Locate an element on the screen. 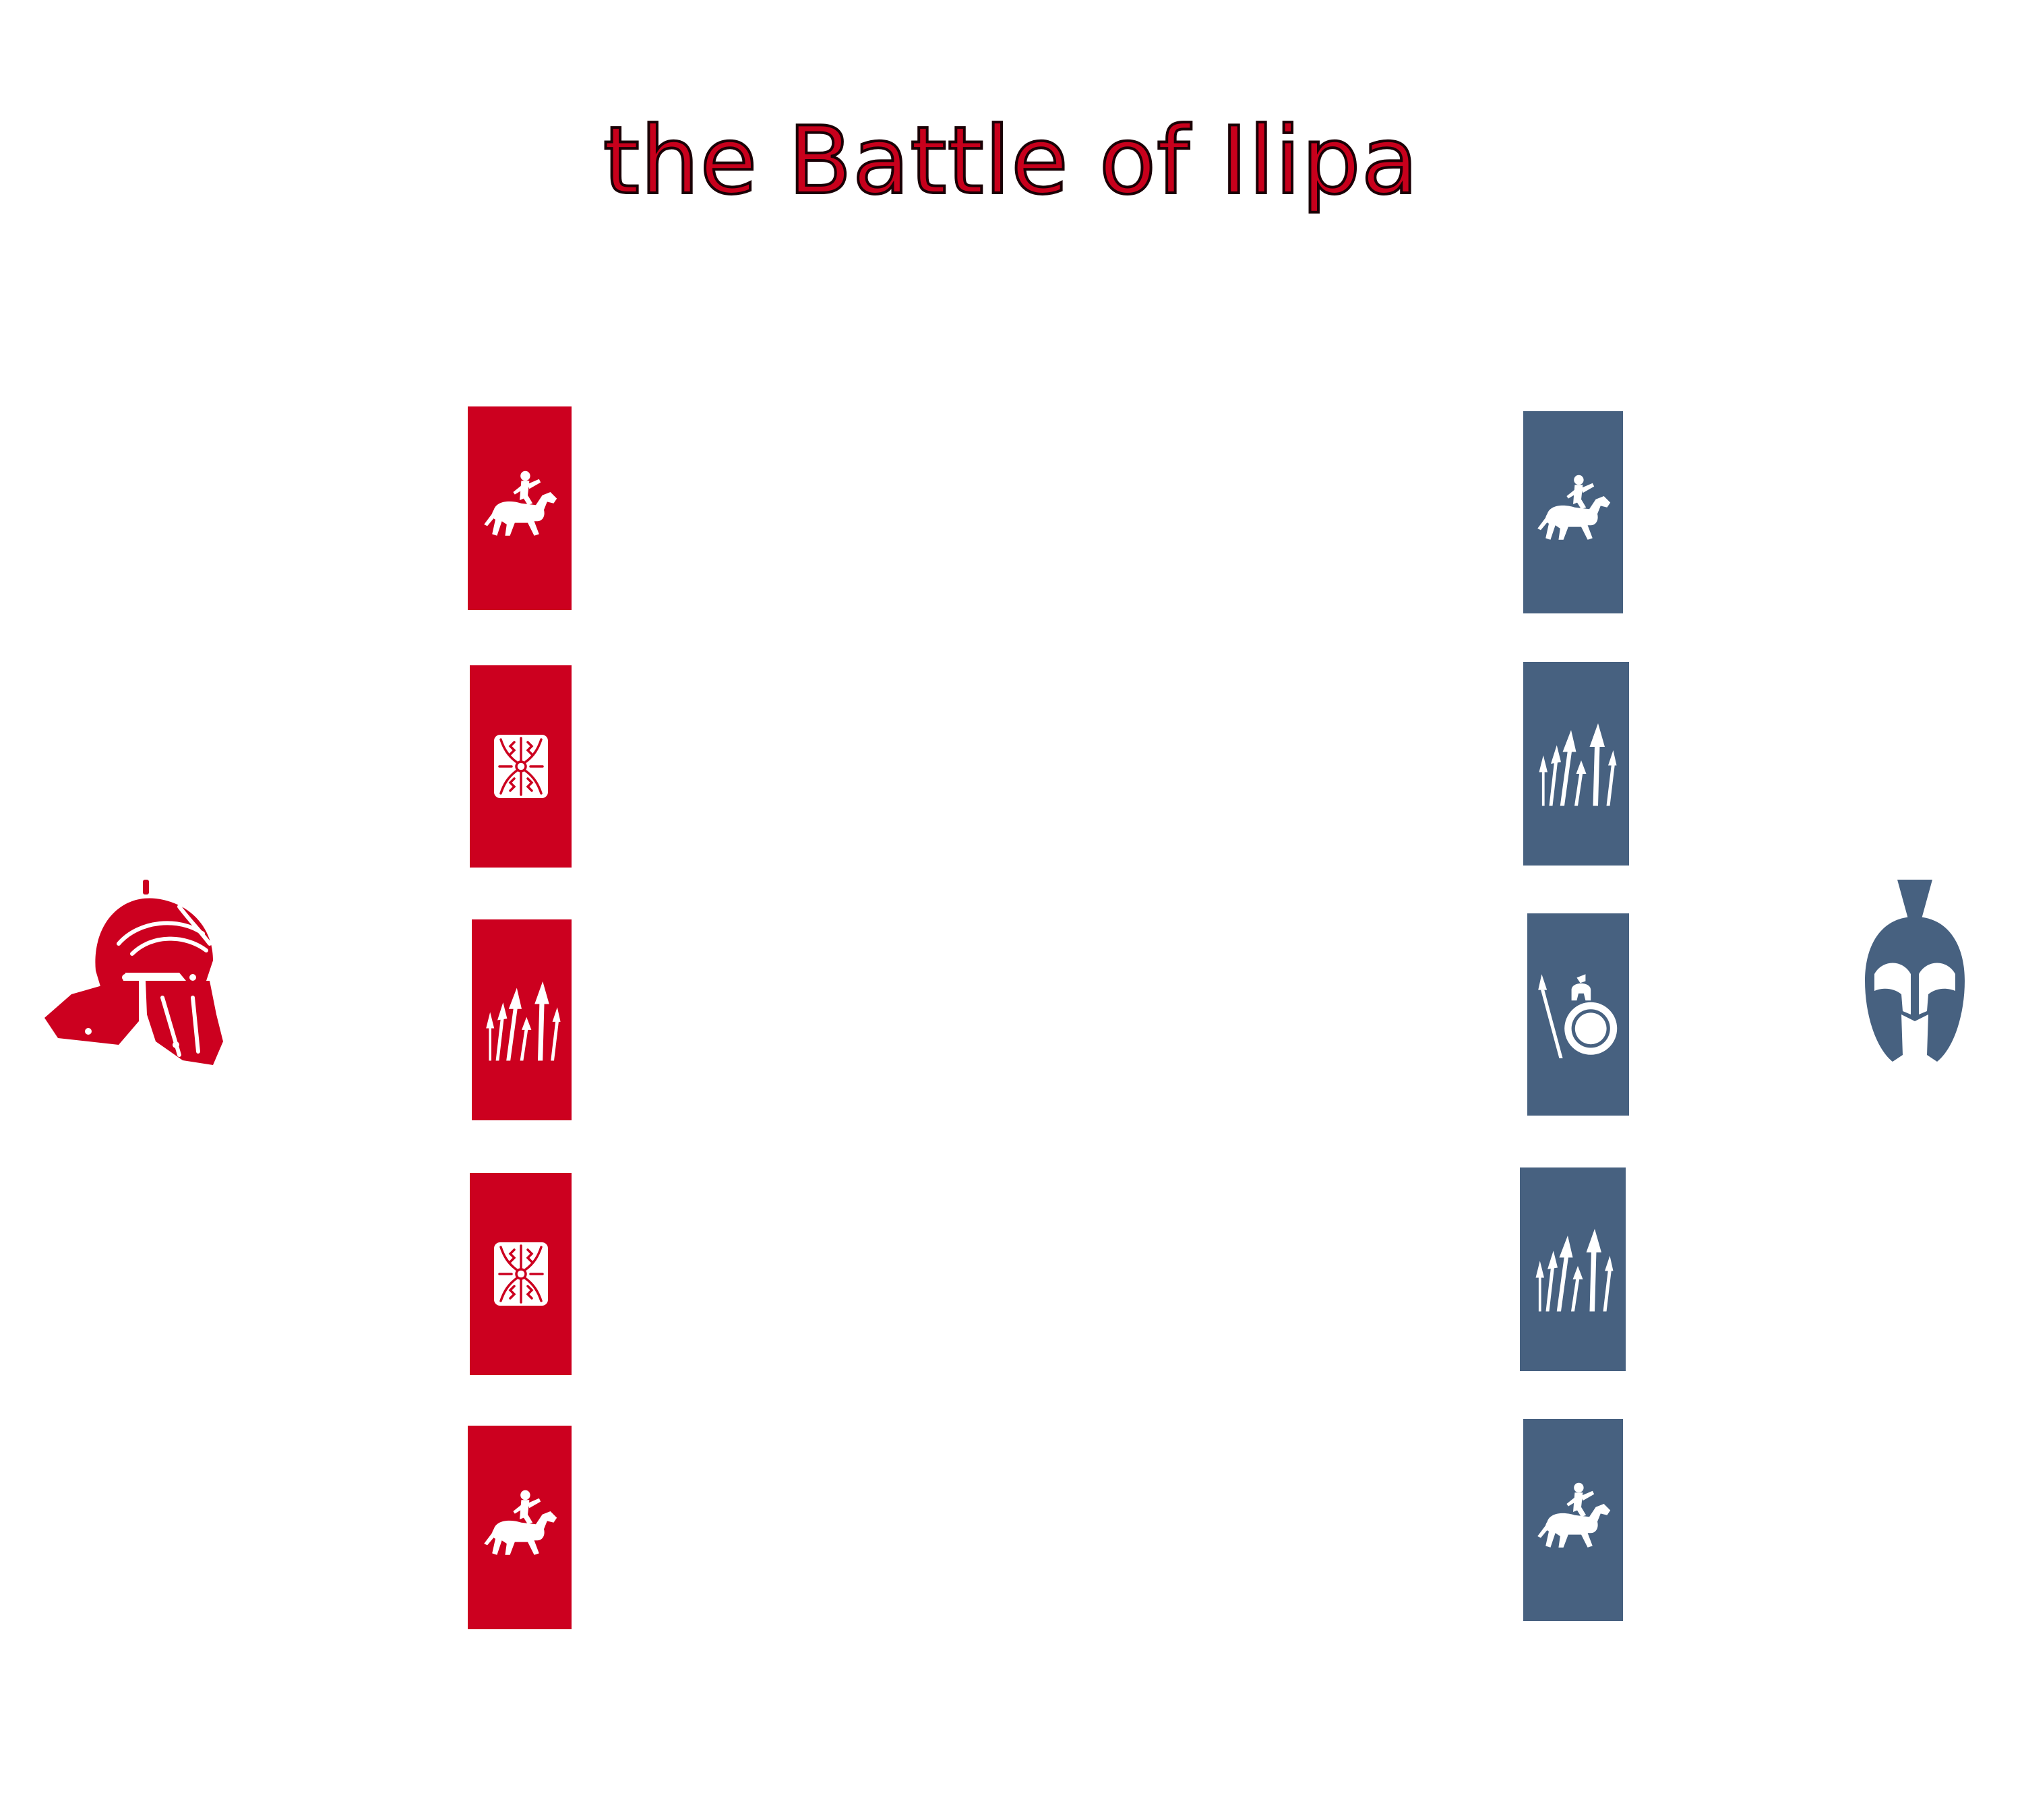 The width and height of the screenshot is (2022, 1820). carthaginian-unit-hoplite is located at coordinates (1578, 1014).